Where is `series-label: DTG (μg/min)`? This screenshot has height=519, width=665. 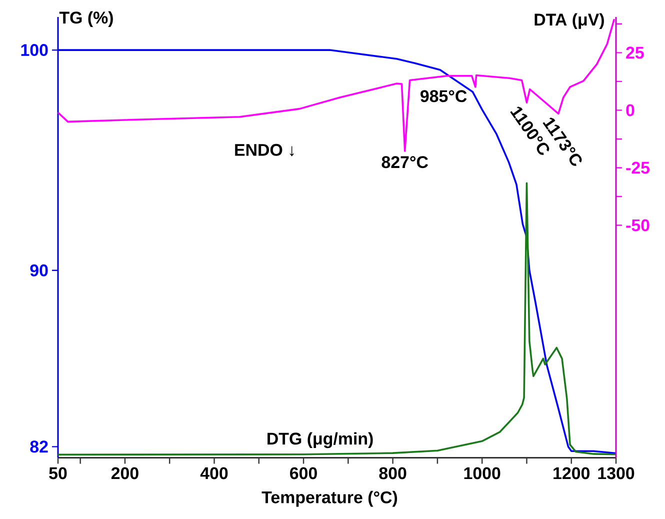
series-label: DTG (μg/min) is located at coordinates (320, 440).